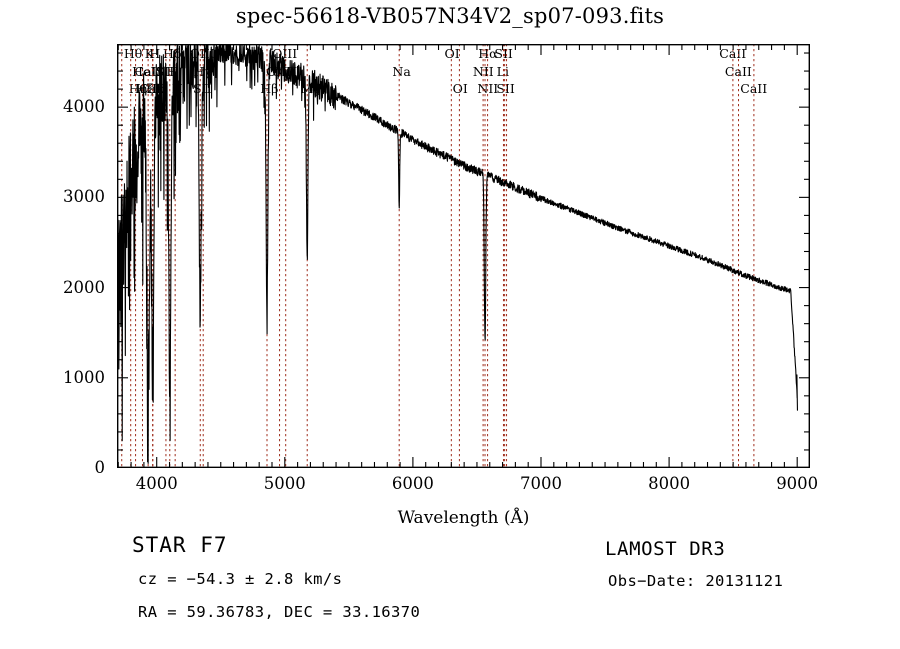 The height and width of the screenshot is (649, 900). I want to click on footer-cz: cz = −54.3 ± 2.8 km/s, so click(240, 579).